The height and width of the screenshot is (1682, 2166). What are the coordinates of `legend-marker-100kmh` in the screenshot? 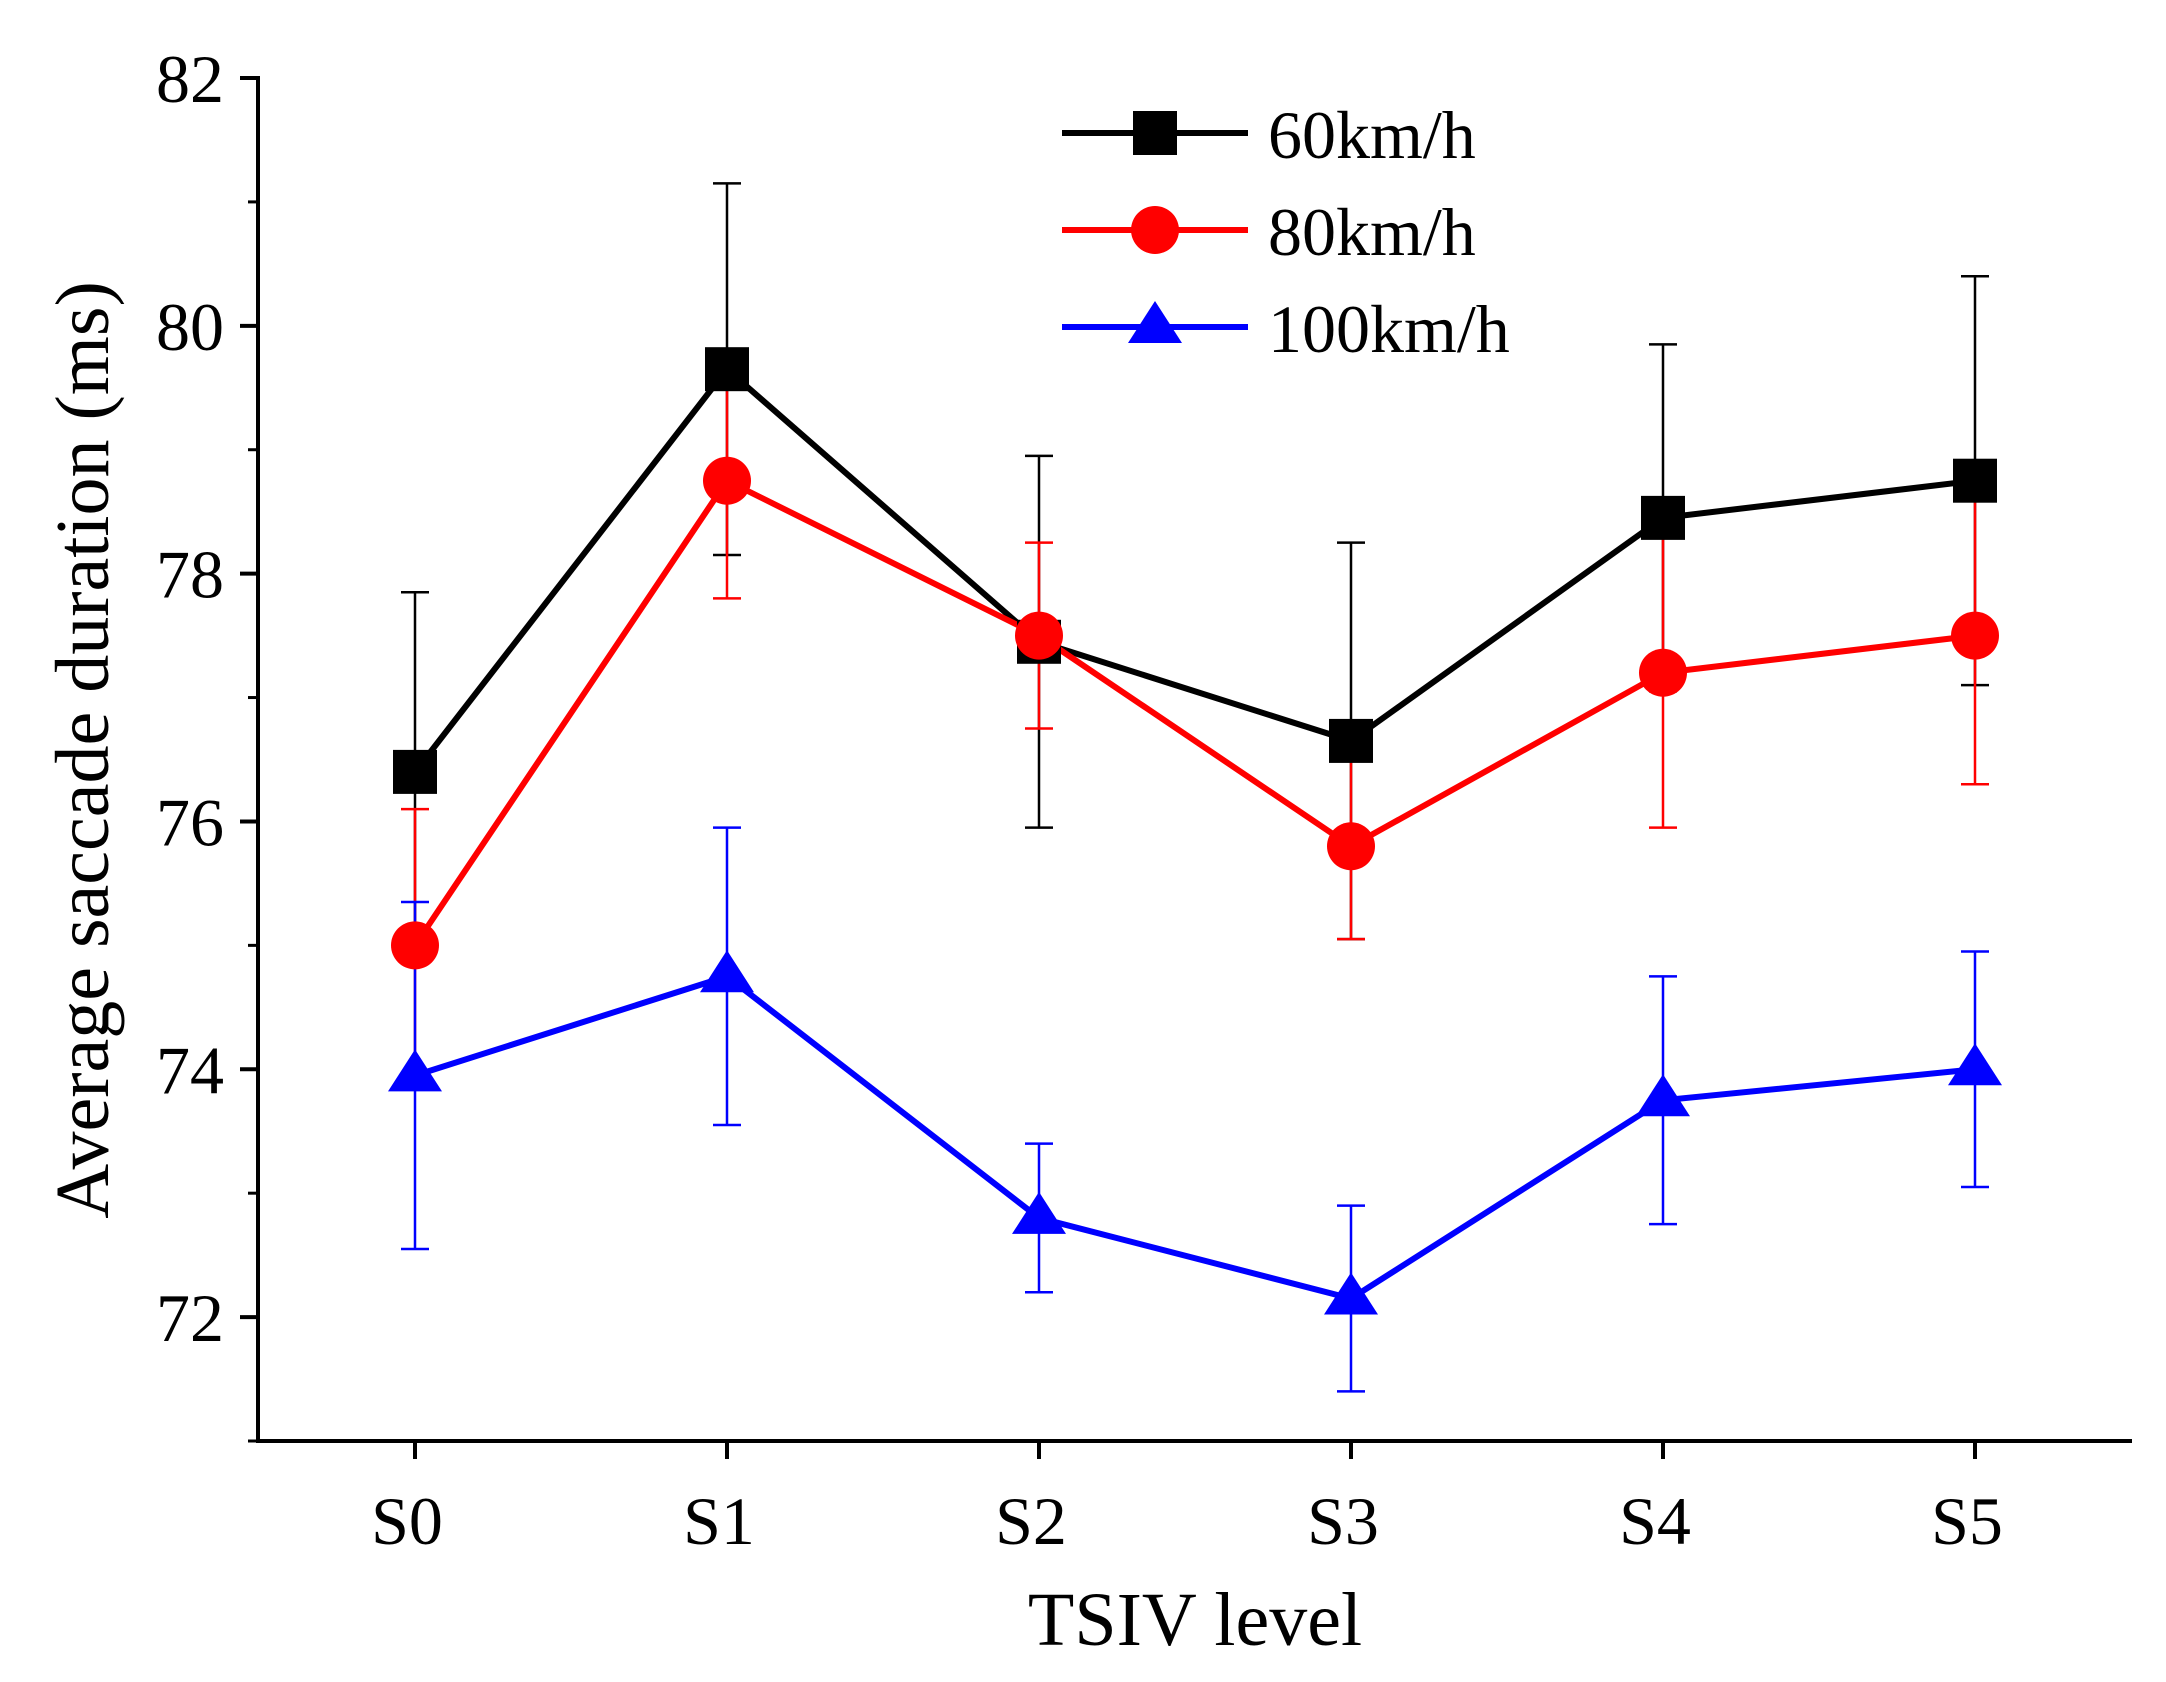 It's located at (1155, 321).